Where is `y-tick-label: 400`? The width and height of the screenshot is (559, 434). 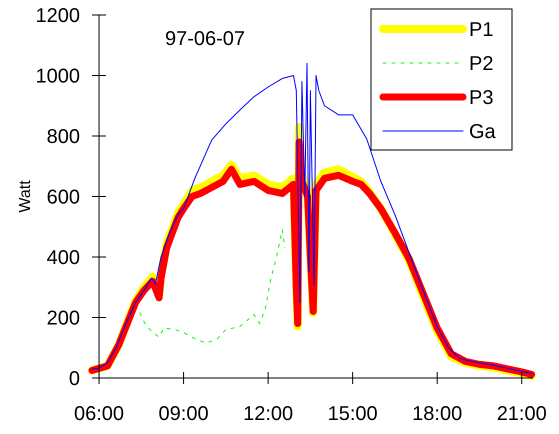
y-tick-label: 400 is located at coordinates (63, 258).